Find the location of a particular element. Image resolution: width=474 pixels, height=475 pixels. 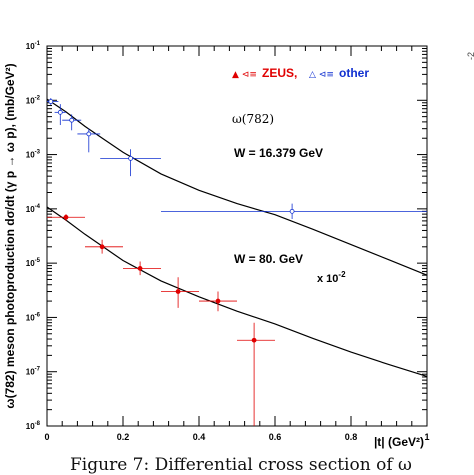

legend-zeus-symbol: ▲ ⊲≡ is located at coordinates (244, 75).